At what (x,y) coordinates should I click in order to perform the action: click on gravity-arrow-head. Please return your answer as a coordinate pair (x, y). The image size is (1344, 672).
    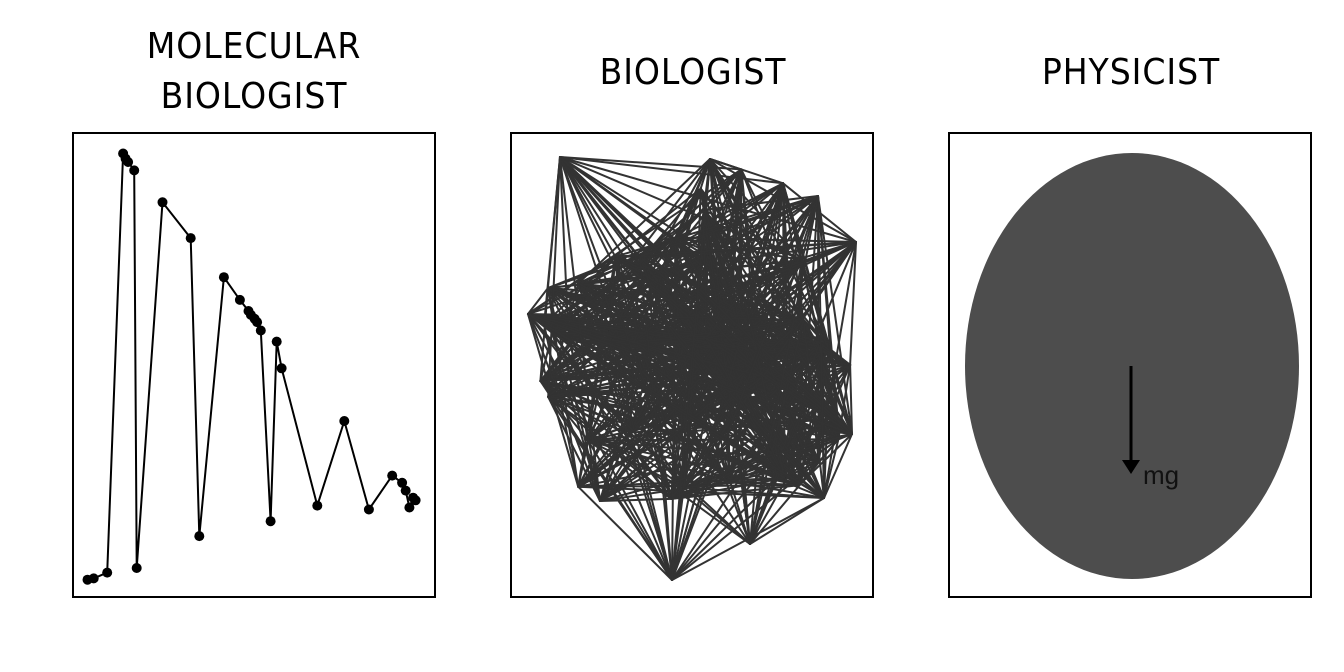
    Looking at the image, I should click on (1131, 467).